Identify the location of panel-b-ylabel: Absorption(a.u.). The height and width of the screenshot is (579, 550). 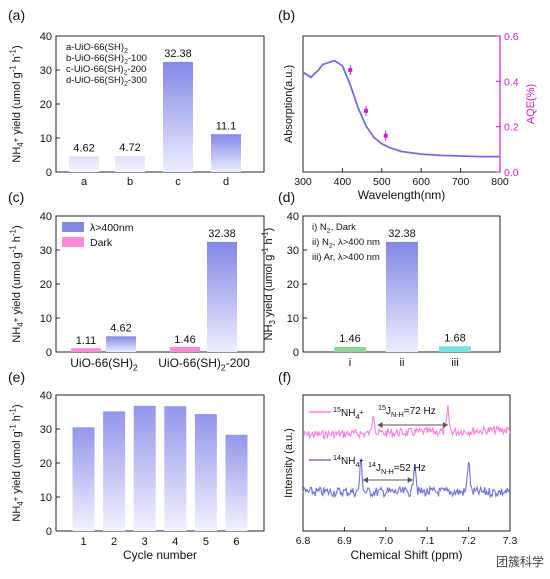
(289, 104).